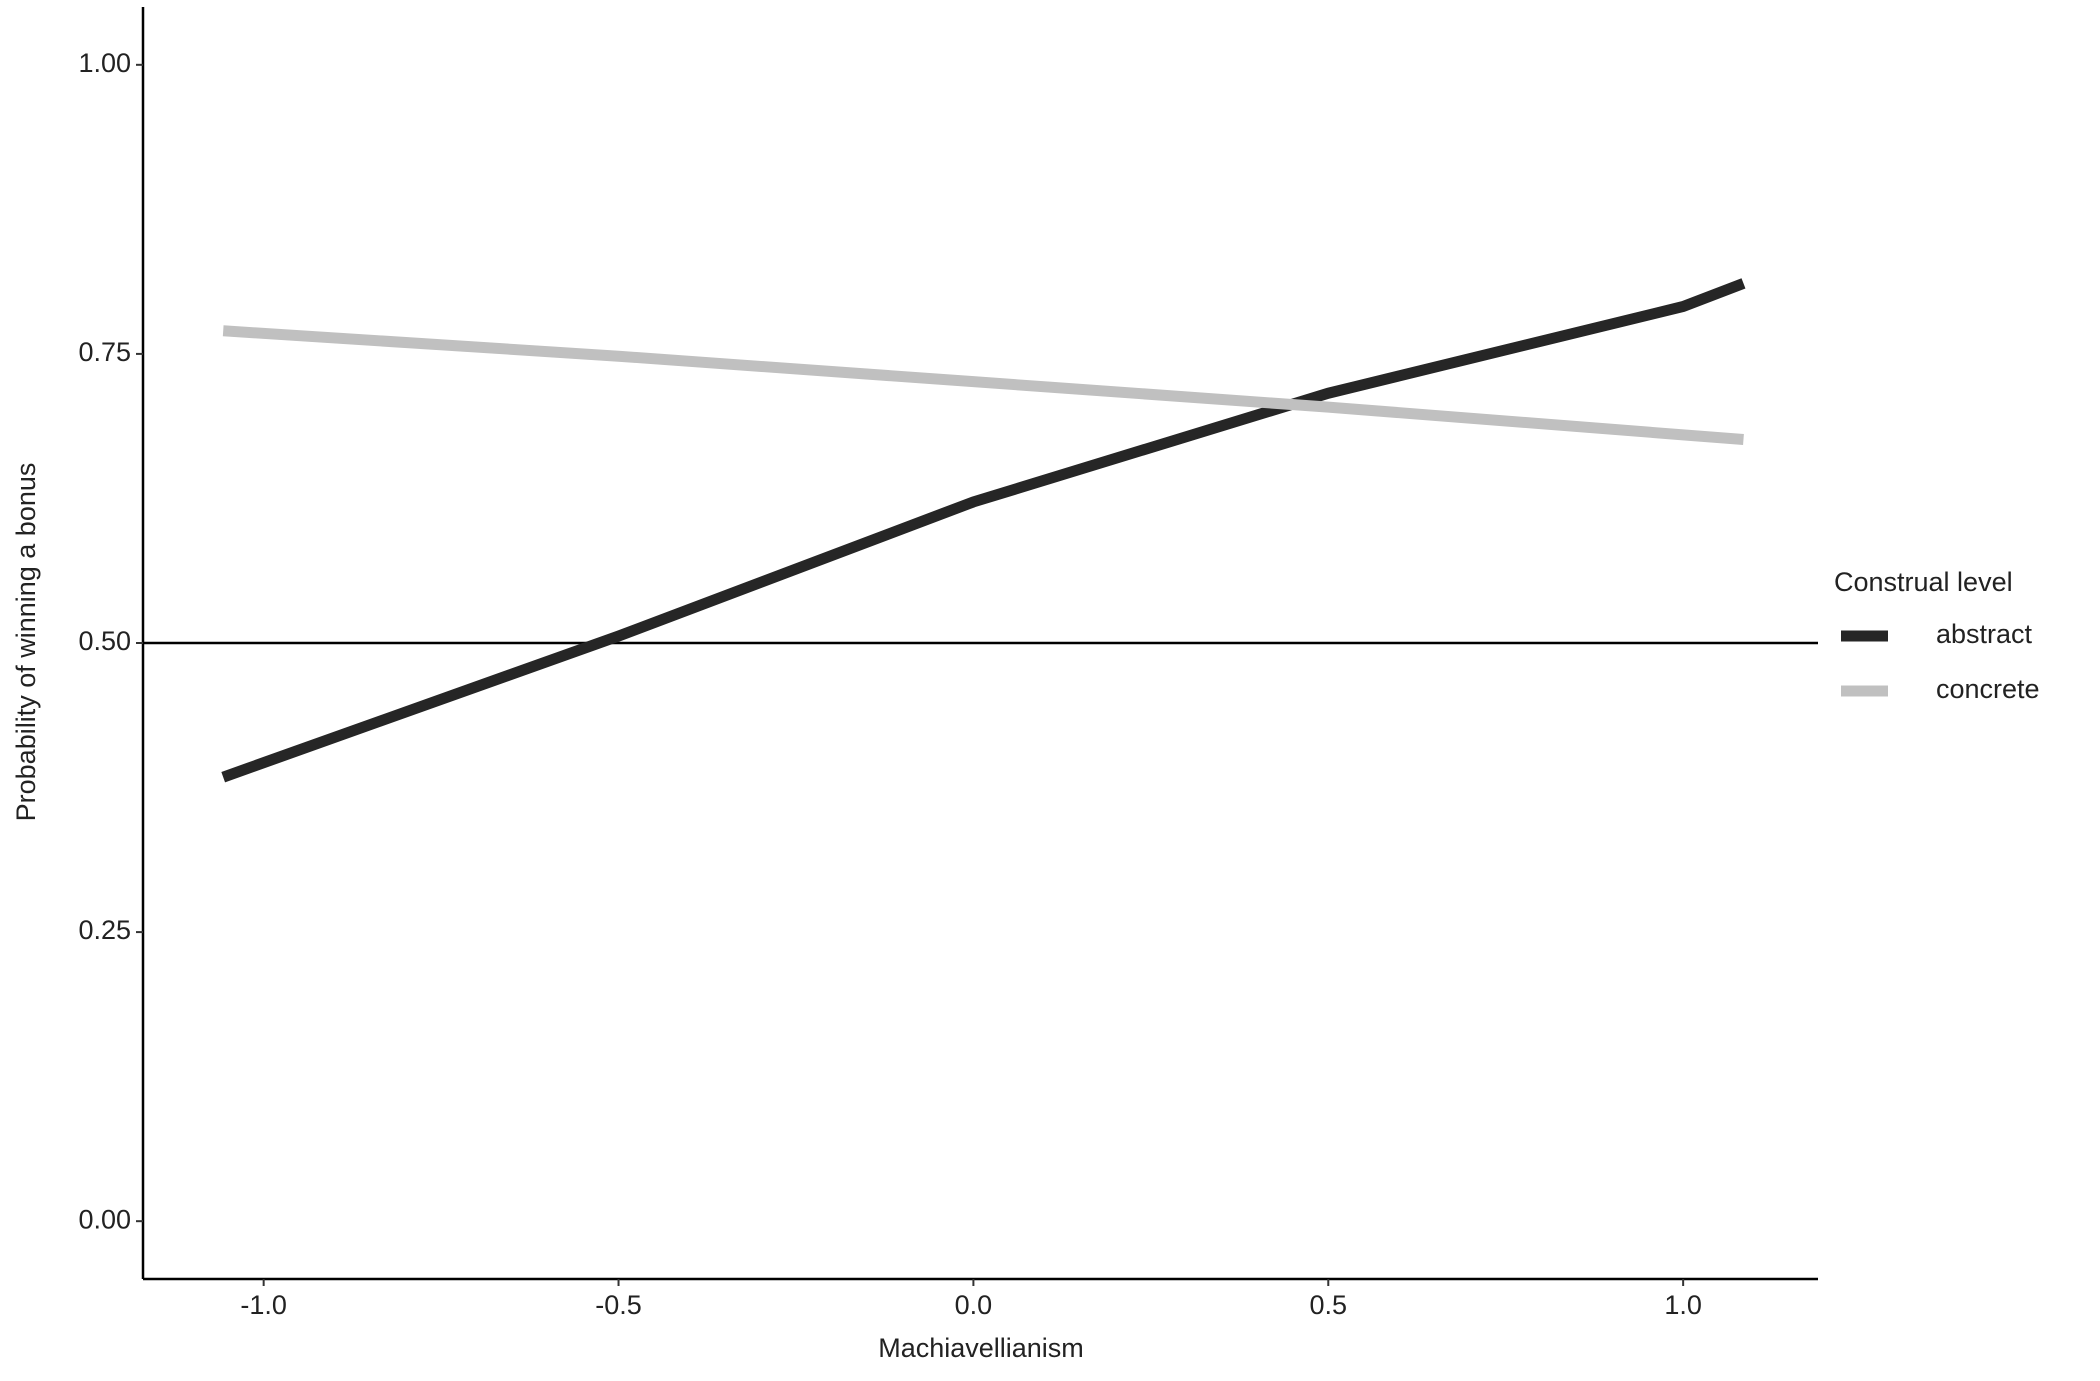 This screenshot has width=2100, height=1381. What do you see at coordinates (1329, 1305) in the screenshot?
I see `x-tick-label: 0.5` at bounding box center [1329, 1305].